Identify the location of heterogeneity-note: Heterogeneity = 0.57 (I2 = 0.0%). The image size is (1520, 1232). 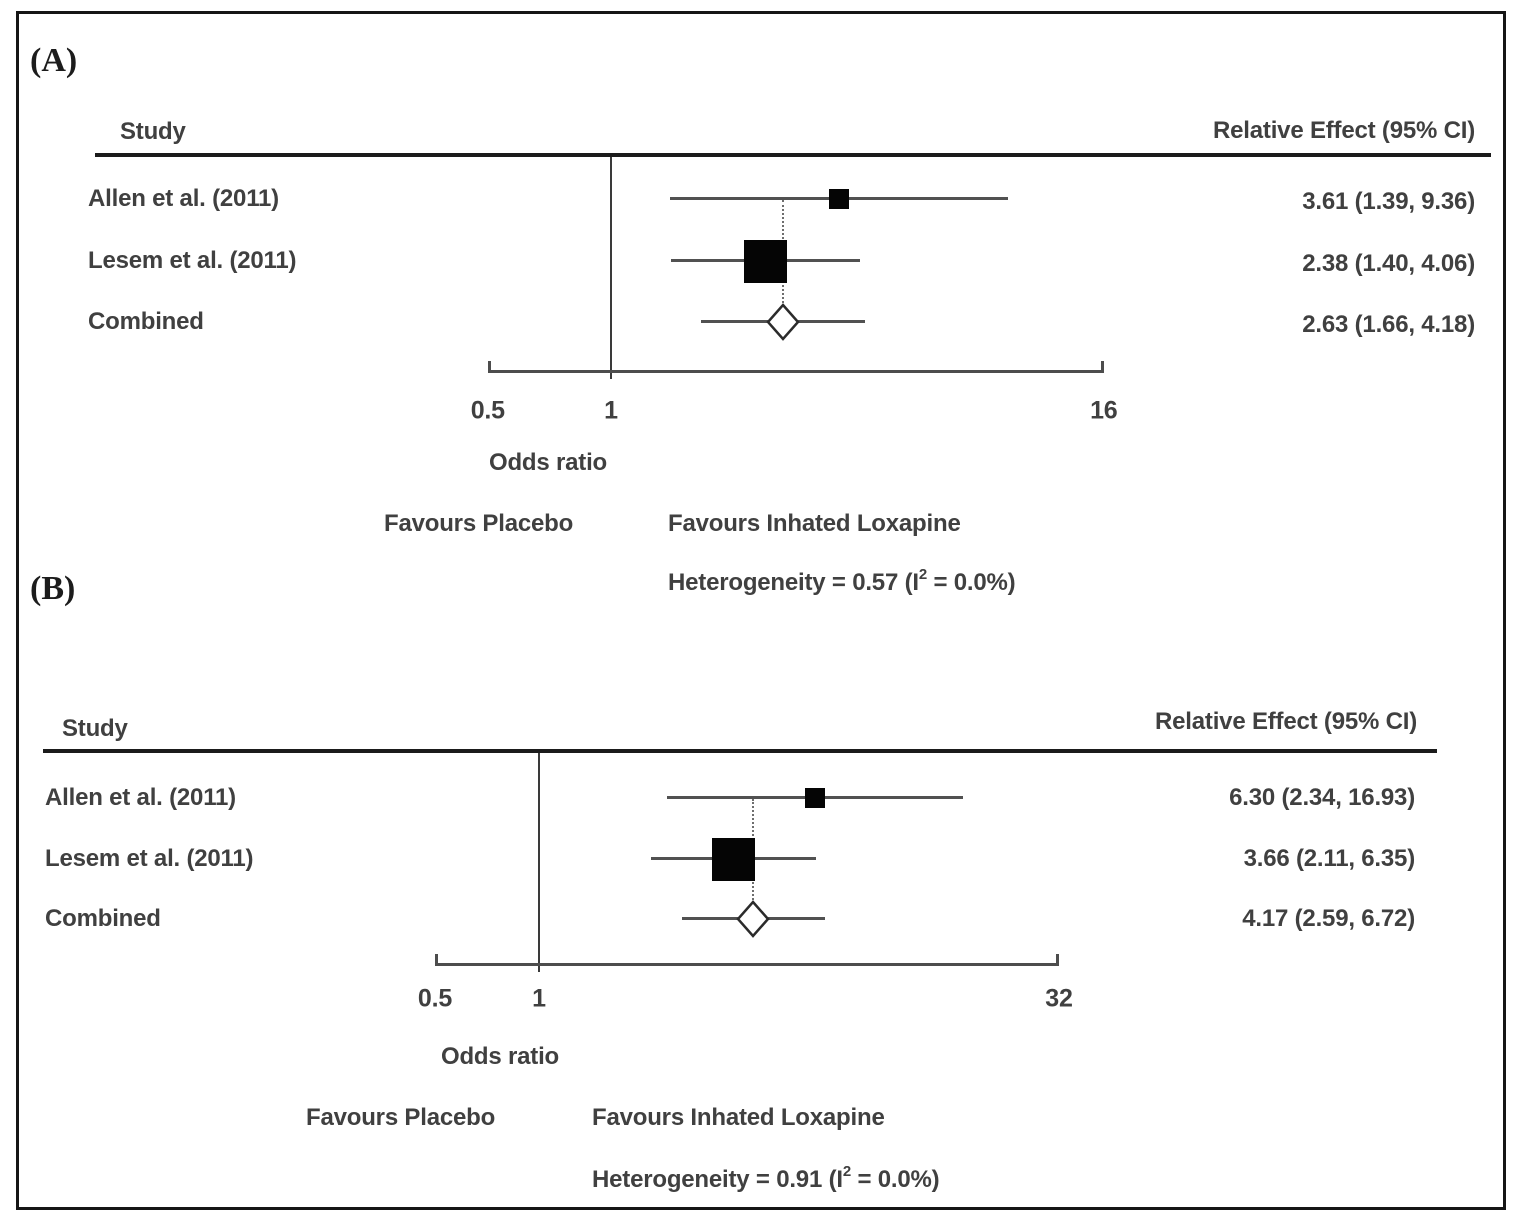
(842, 581).